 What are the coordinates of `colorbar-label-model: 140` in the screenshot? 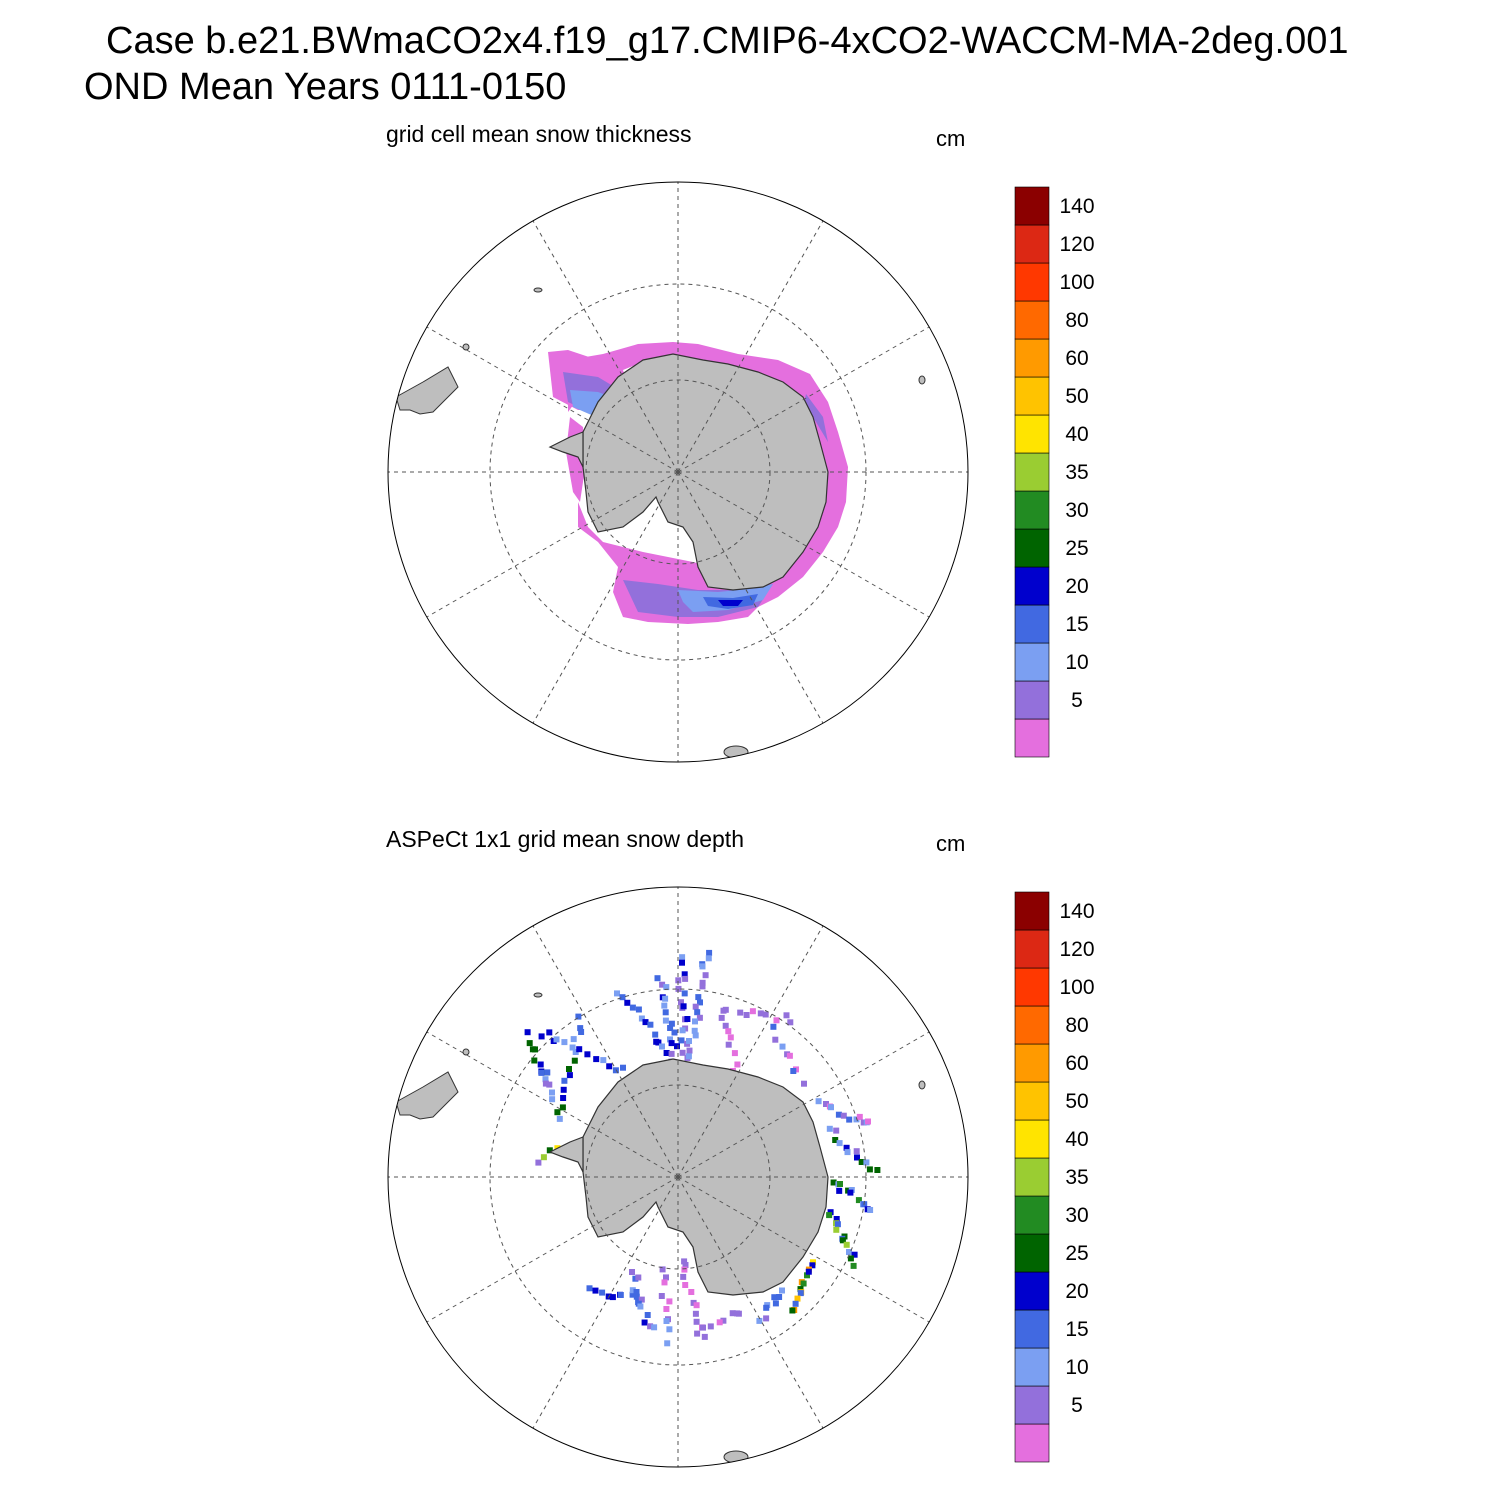 It's located at (1076, 206).